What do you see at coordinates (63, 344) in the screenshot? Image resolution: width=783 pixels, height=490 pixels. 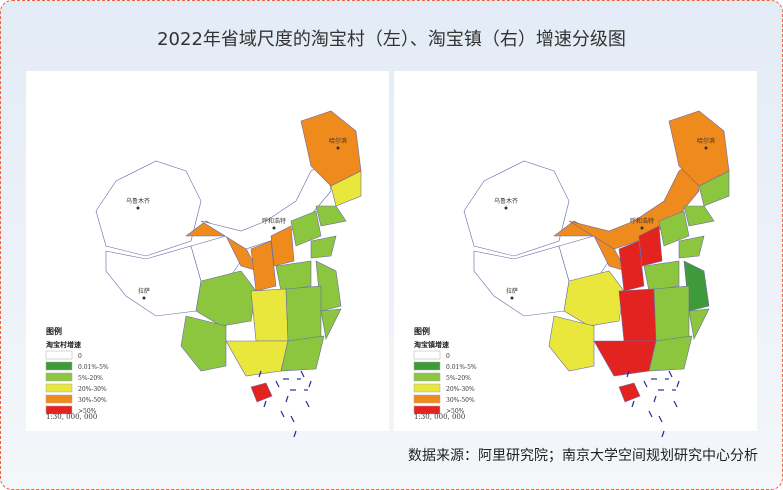 I see `legend-subtitle: 淘宝村增速` at bounding box center [63, 344].